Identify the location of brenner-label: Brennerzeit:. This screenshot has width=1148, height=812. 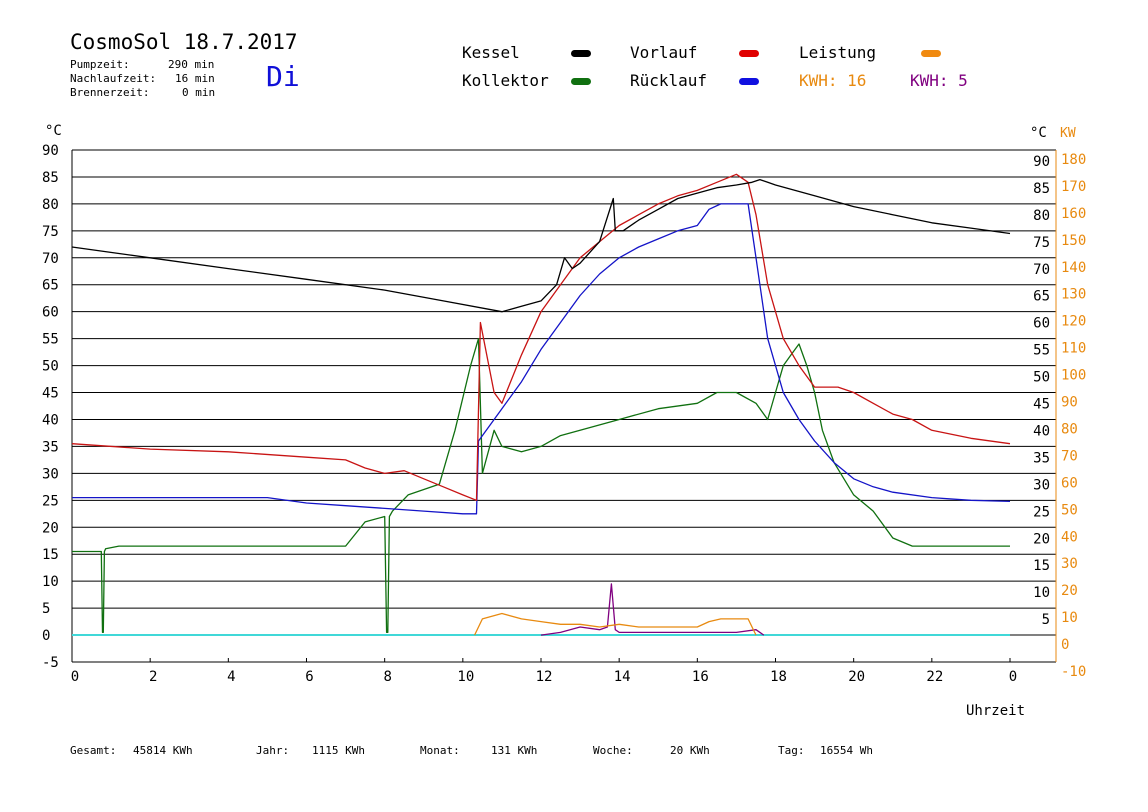
(110, 92).